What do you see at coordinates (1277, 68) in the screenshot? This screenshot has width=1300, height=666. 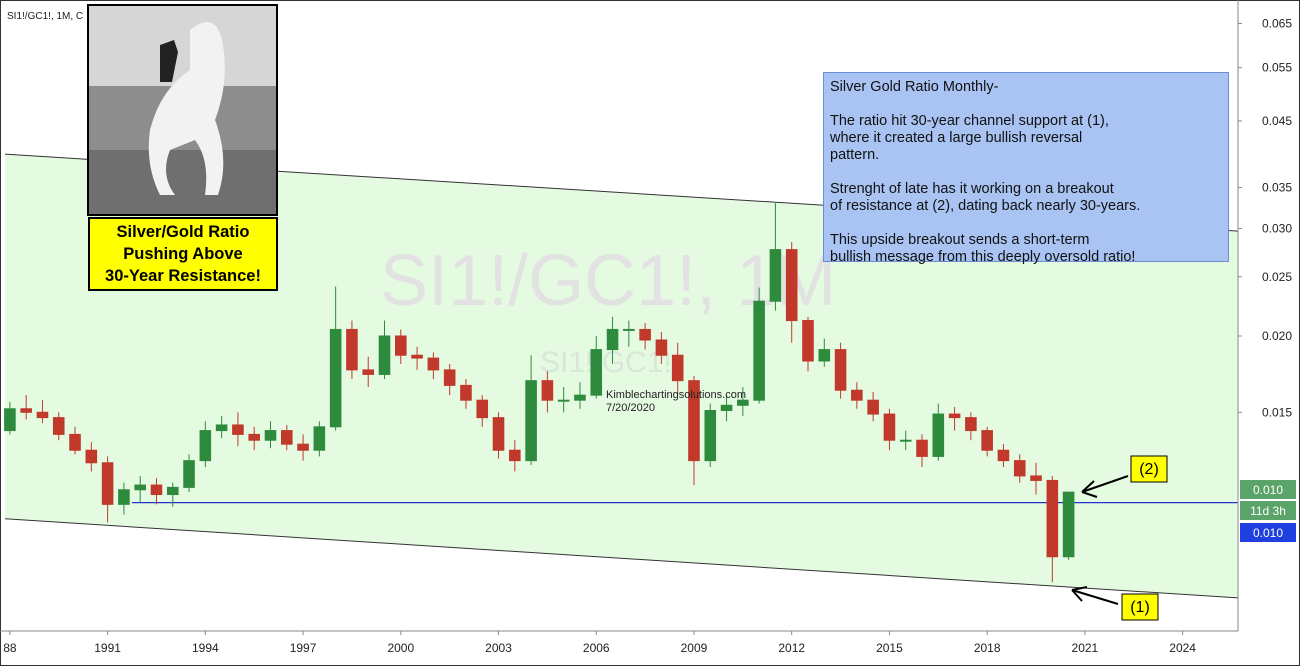 I see `y-tick-label: 0.055` at bounding box center [1277, 68].